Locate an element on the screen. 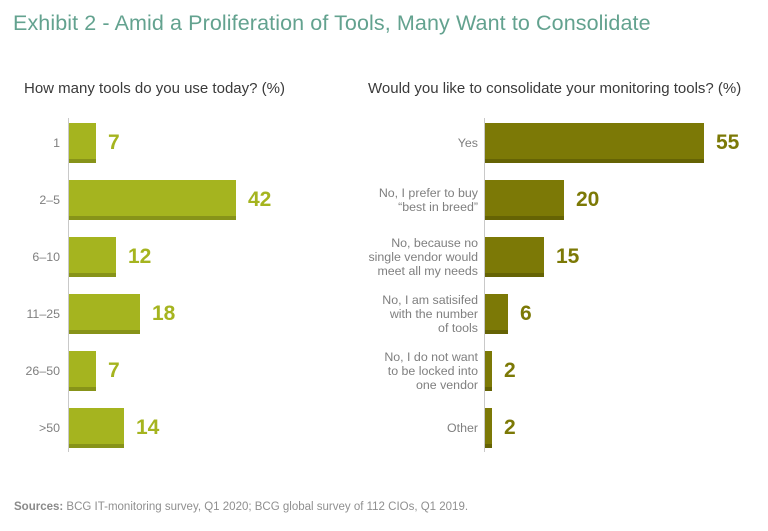  value-label: 14 is located at coordinates (148, 427).